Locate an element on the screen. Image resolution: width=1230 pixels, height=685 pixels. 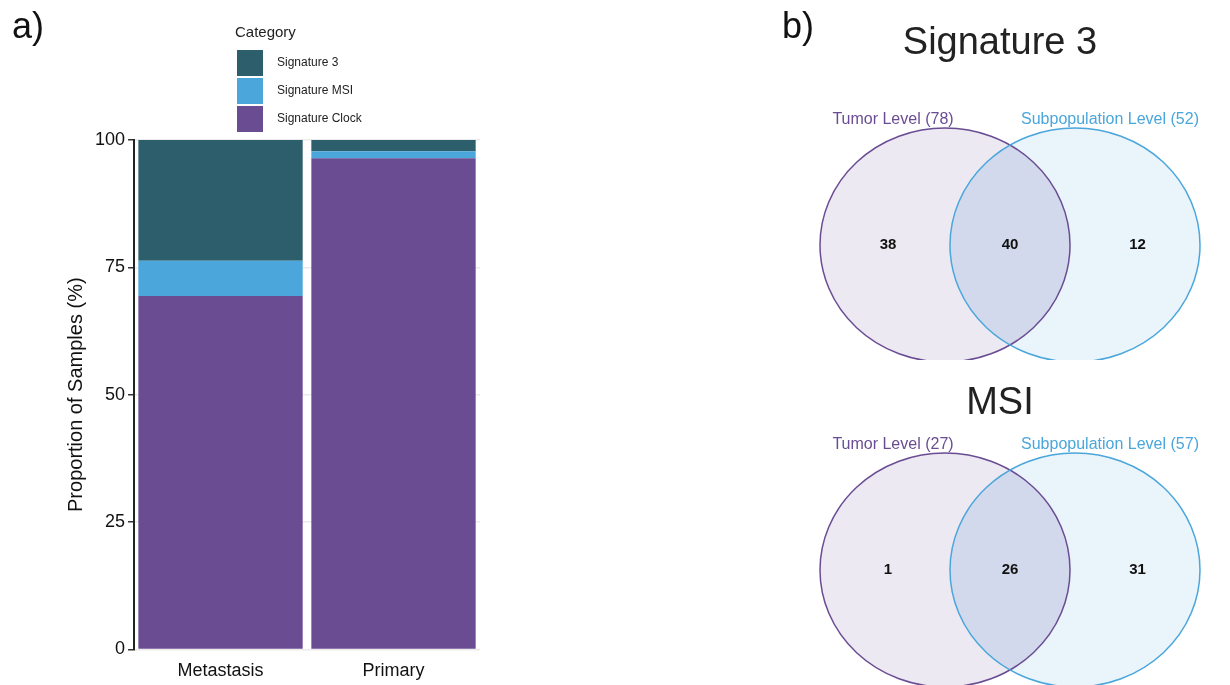
data-label: 38 is located at coordinates (888, 244).